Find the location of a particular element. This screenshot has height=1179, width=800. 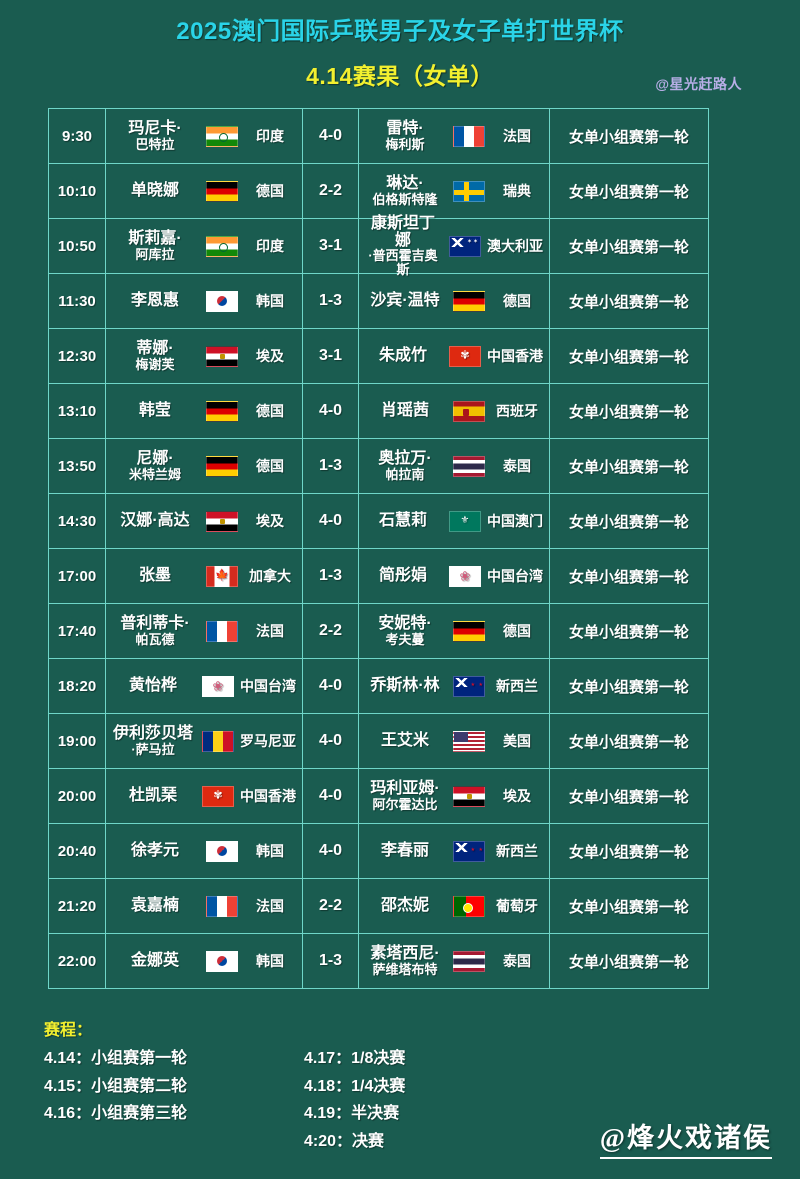

player-two-country: 西班牙 is located at coordinates (517, 411).